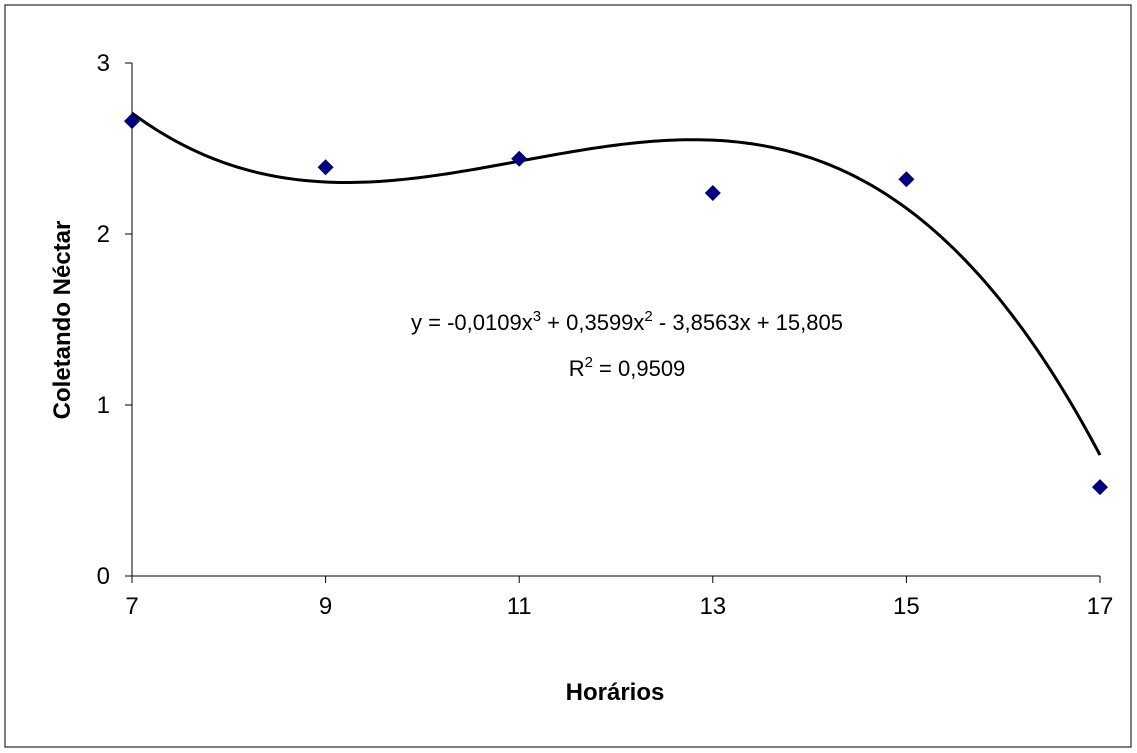  I want to click on y-tick-label: 1, so click(103, 405).